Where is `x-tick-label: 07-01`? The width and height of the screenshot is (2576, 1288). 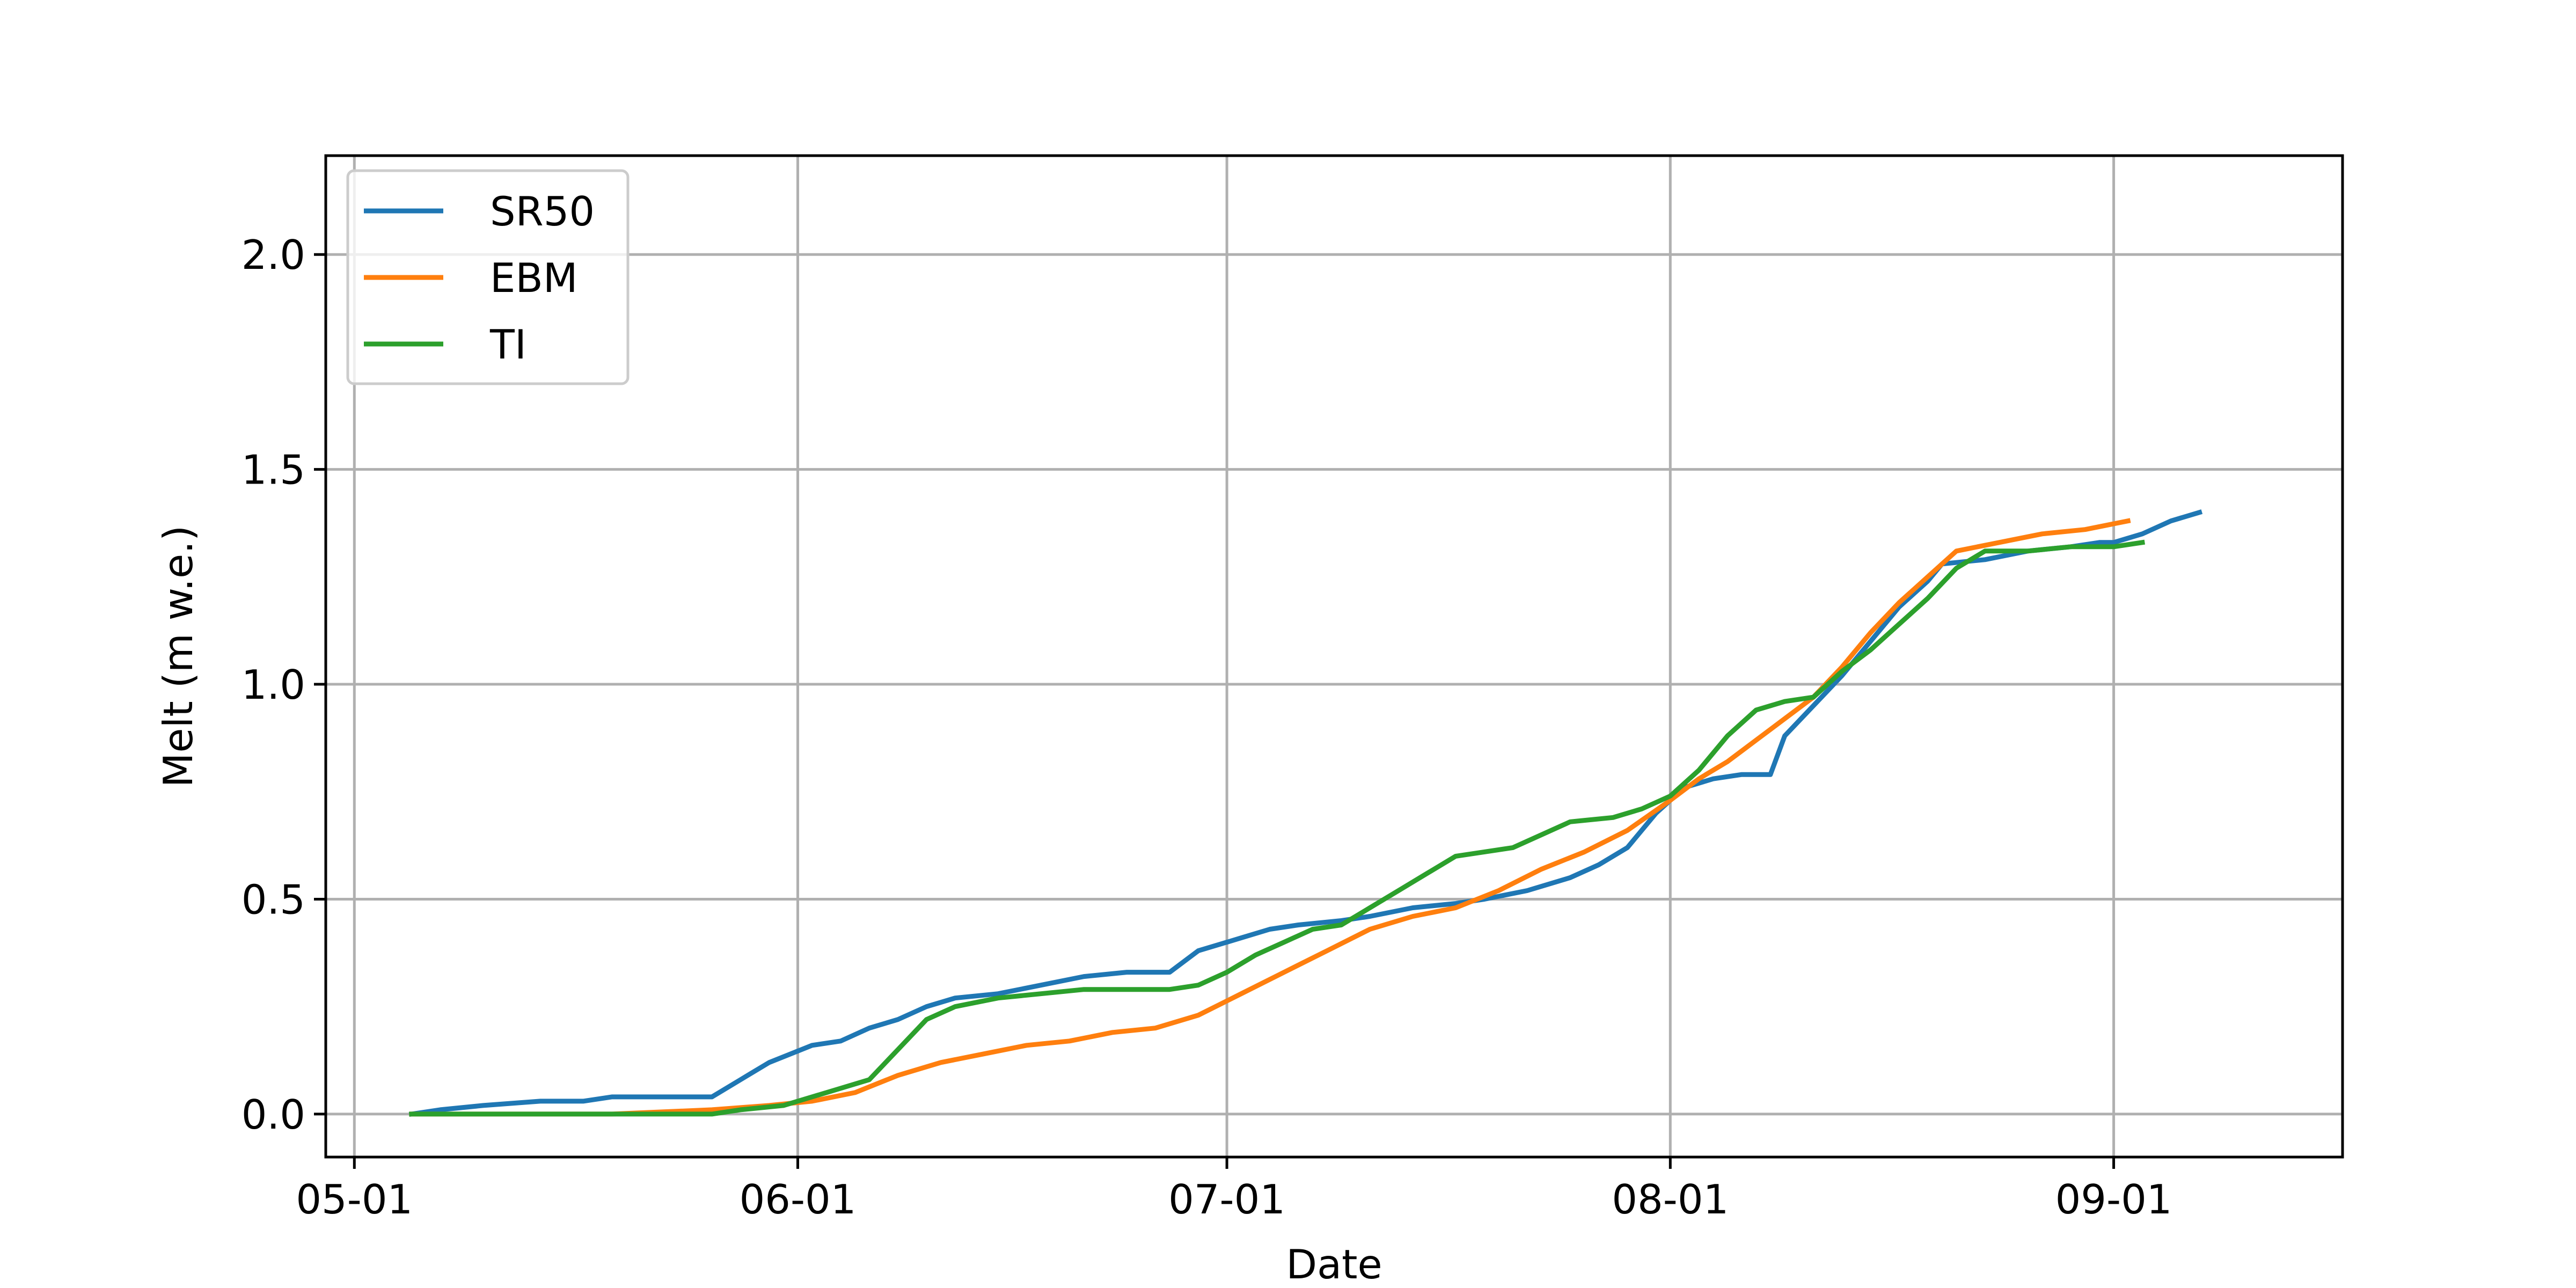 x-tick-label: 07-01 is located at coordinates (1226, 1199).